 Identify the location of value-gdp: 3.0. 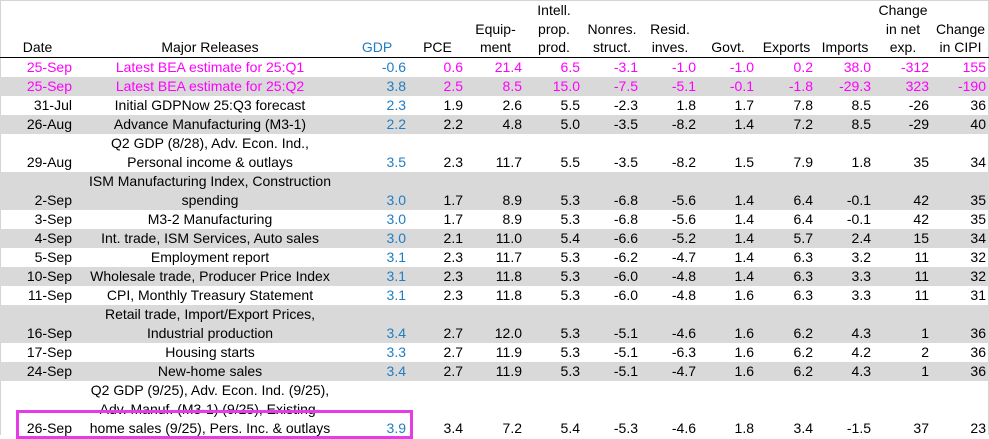
(396, 219).